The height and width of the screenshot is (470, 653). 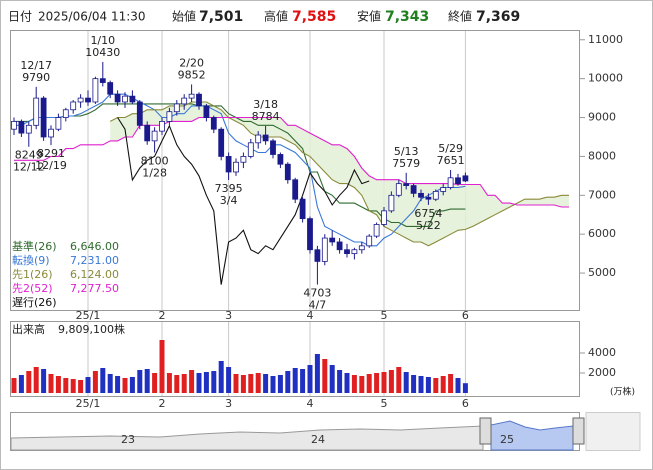 What do you see at coordinates (243, 201) in the screenshot?
I see `indicator-line` at bounding box center [243, 201].